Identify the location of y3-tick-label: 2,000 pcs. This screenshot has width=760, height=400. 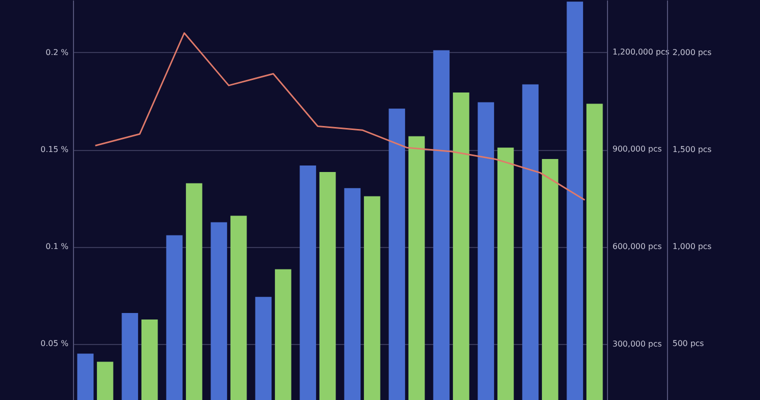
(692, 52).